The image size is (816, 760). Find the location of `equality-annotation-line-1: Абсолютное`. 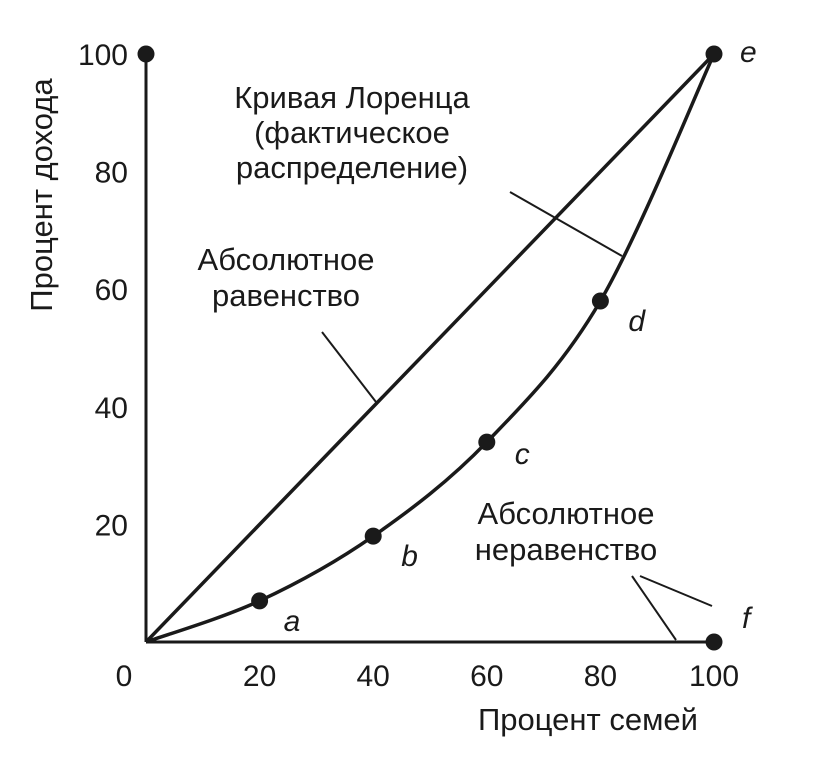

equality-annotation-line-1: Абсолютное is located at coordinates (286, 259).